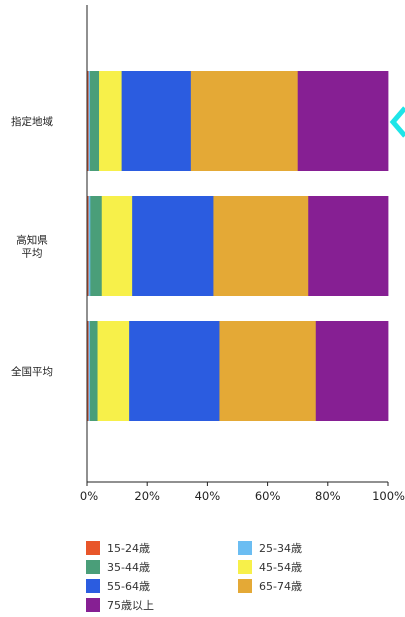 Image resolution: width=405 pixels, height=617 pixels. Describe the element at coordinates (208, 496) in the screenshot. I see `x-tick-label: 40%` at that location.